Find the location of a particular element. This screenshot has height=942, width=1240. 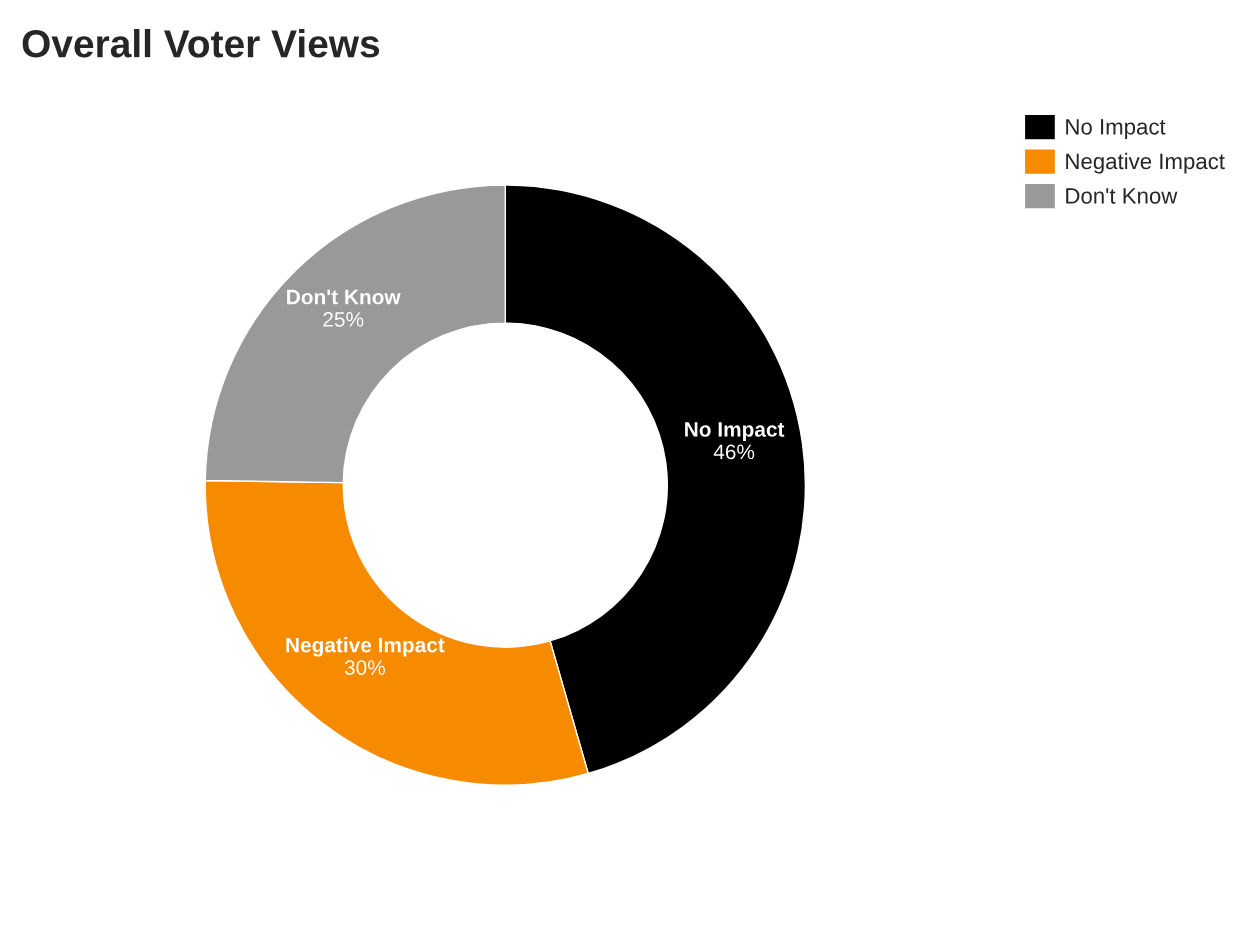

legend-label: No Impact is located at coordinates (1116, 129).